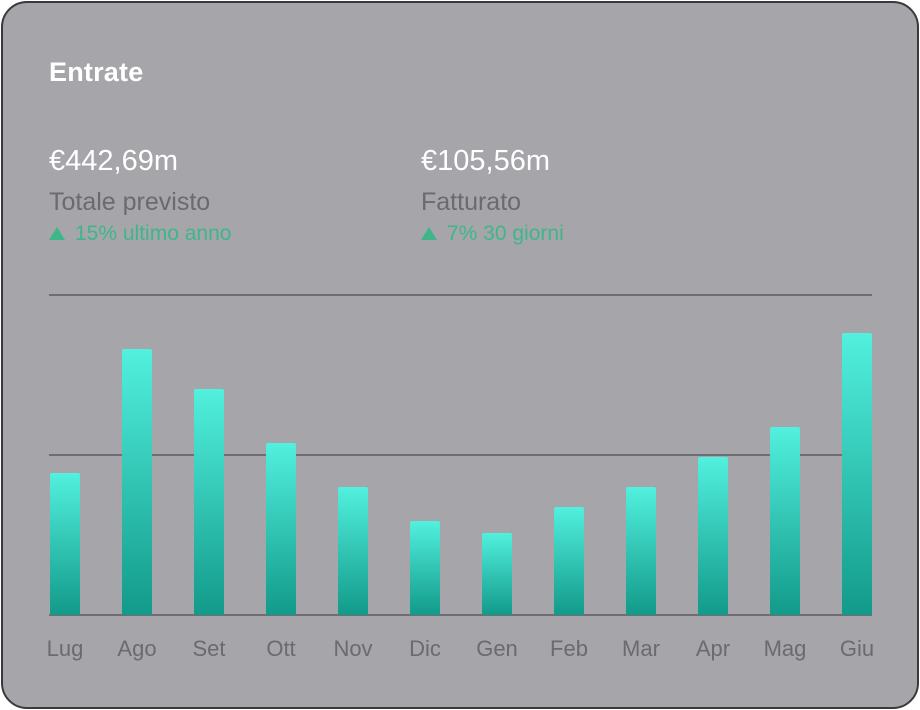 Image resolution: width=920 pixels, height=710 pixels. What do you see at coordinates (352, 648) in the screenshot?
I see `x-tick-label-nov: Nov` at bounding box center [352, 648].